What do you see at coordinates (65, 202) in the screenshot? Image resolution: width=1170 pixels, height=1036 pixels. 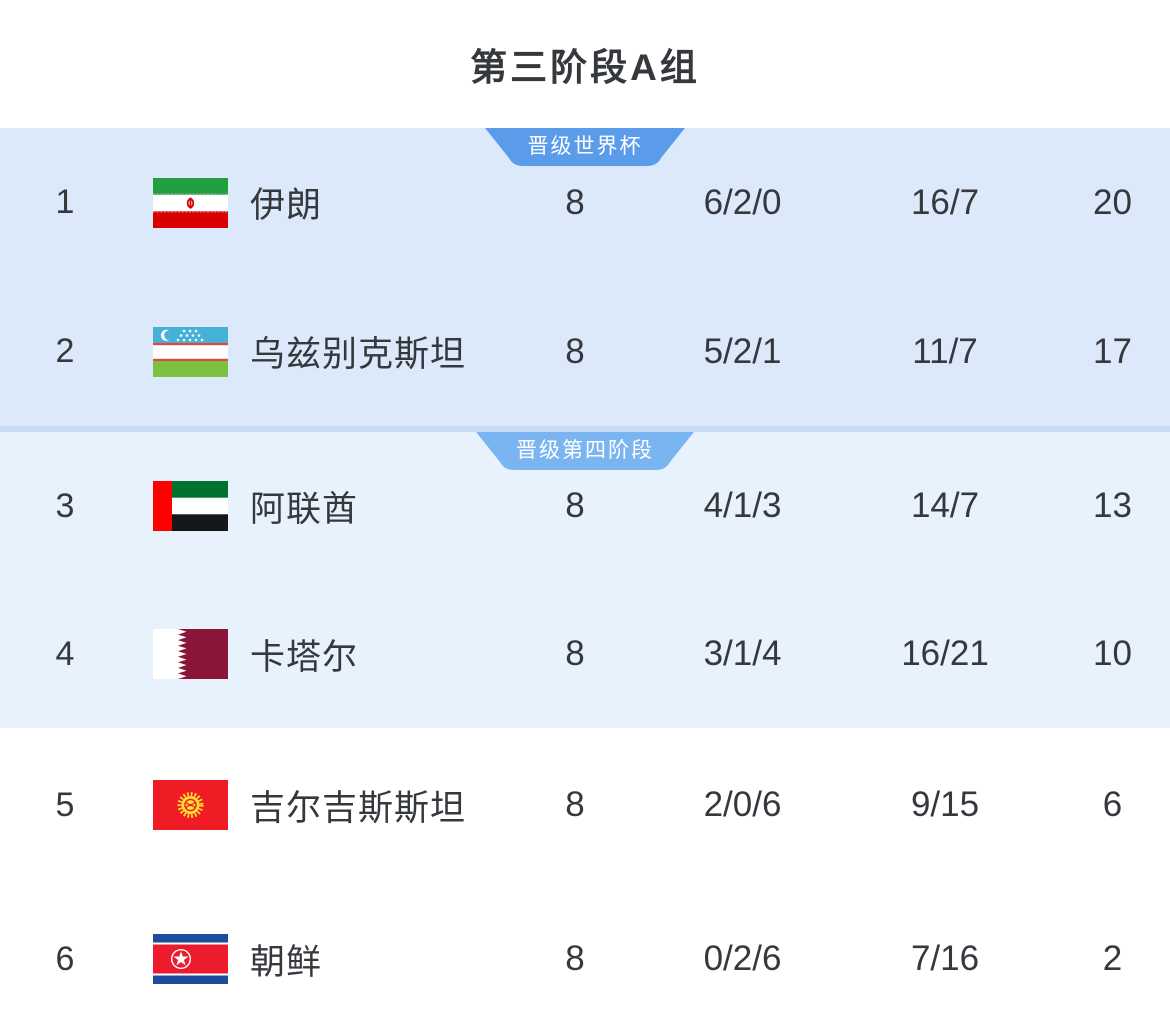 I see `rank: 1` at bounding box center [65, 202].